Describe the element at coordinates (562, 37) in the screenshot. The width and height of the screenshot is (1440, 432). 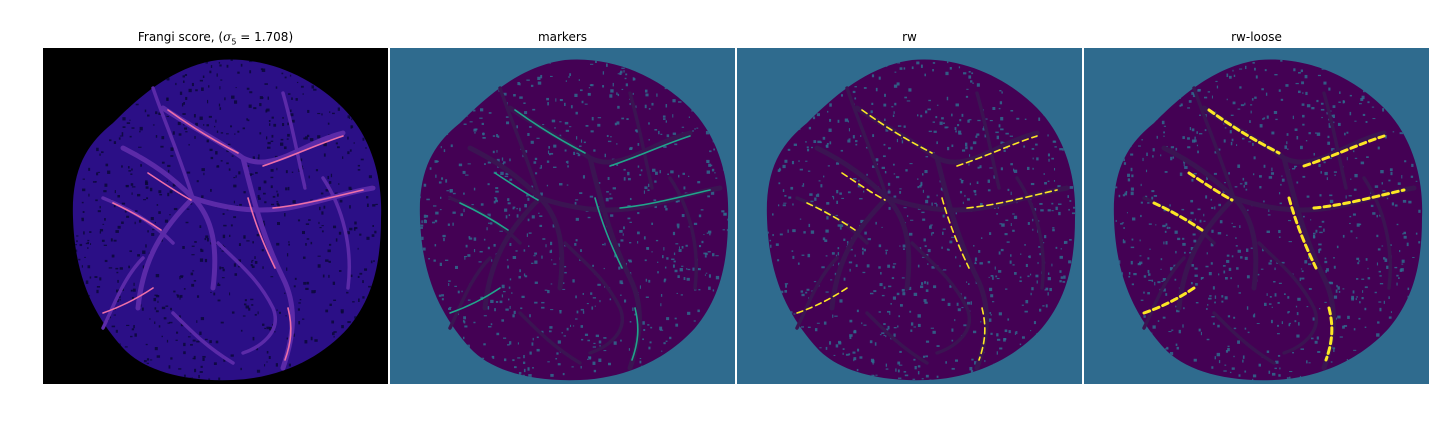
I see `panel-title-markers: markers` at that location.